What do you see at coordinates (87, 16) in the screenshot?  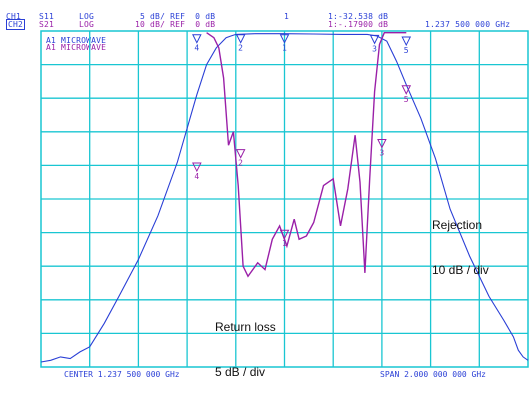 I see `ch1-format: LOG` at bounding box center [87, 16].